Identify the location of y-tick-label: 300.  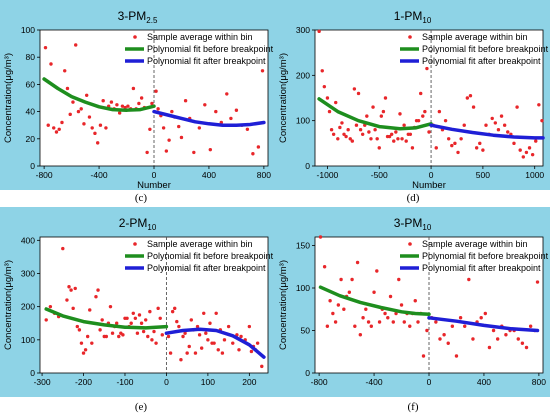
(303, 30).